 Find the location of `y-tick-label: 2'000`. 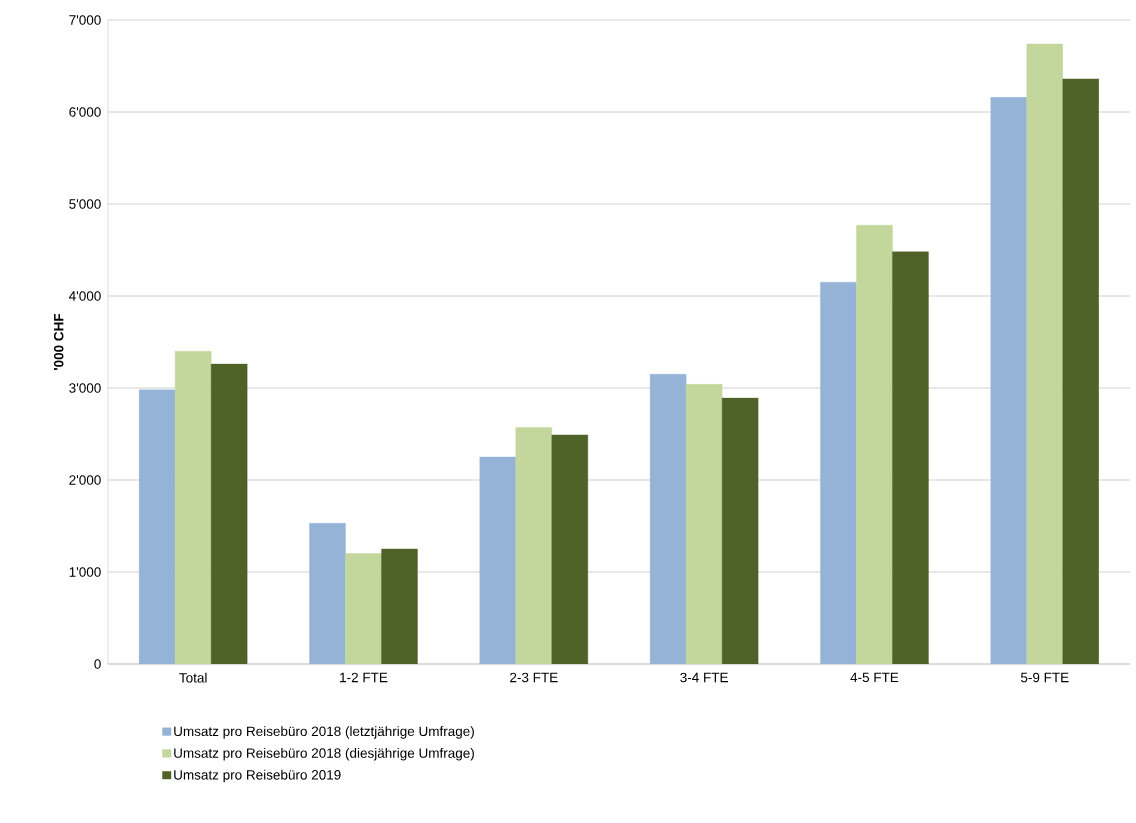

y-tick-label: 2'000 is located at coordinates (85, 480).